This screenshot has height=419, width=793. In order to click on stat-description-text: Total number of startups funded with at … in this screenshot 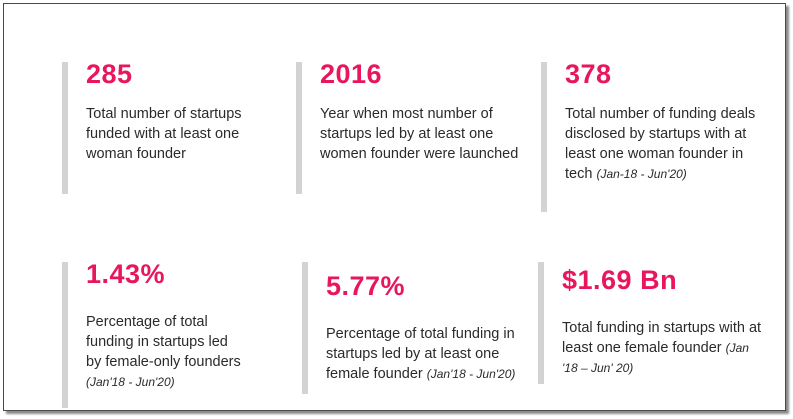, I will do `click(164, 134)`.